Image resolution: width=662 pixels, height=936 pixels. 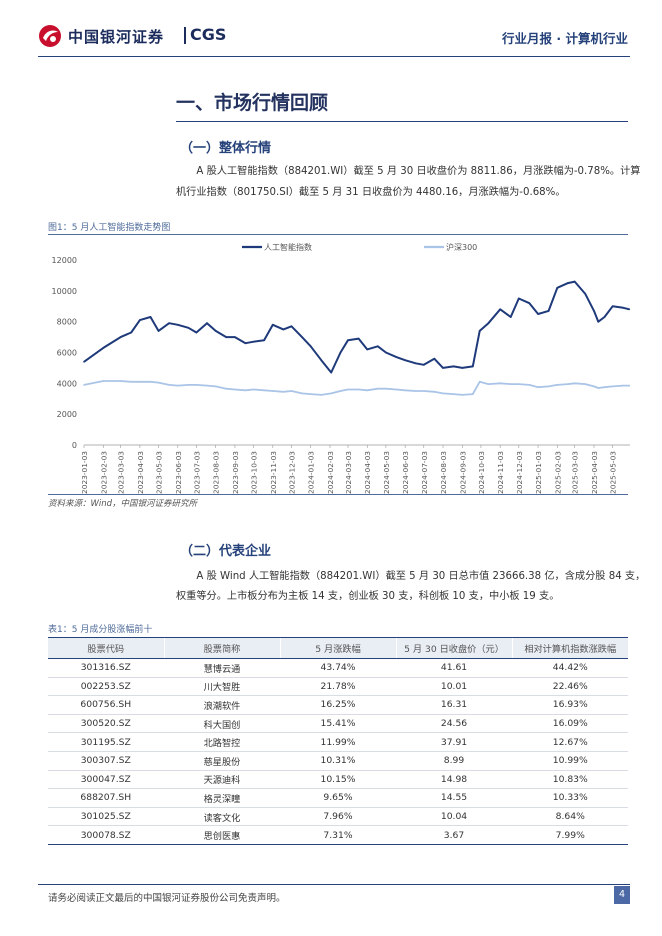 I want to click on cell-code: 301316.SZ, so click(x=106, y=668).